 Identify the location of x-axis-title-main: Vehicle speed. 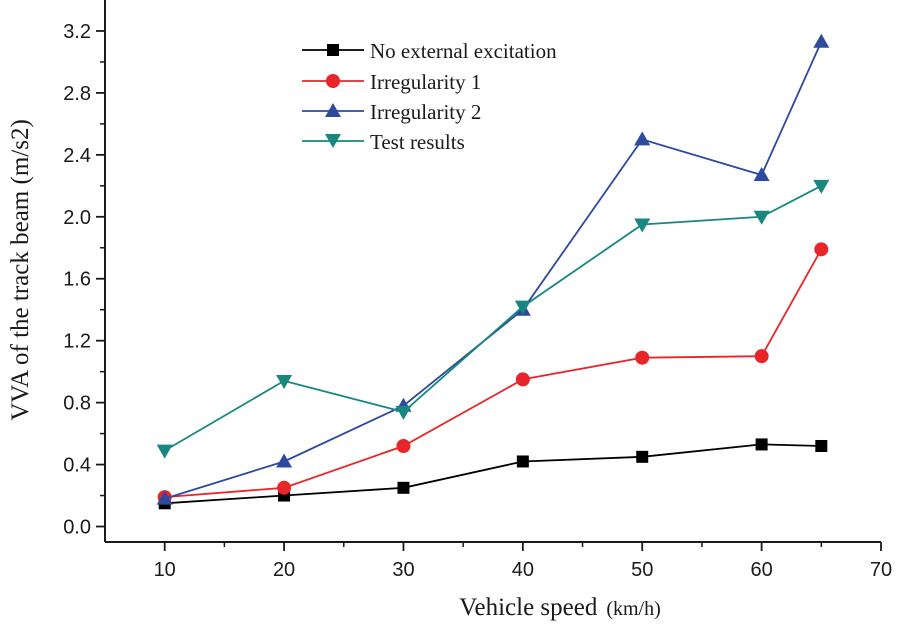
(528, 607).